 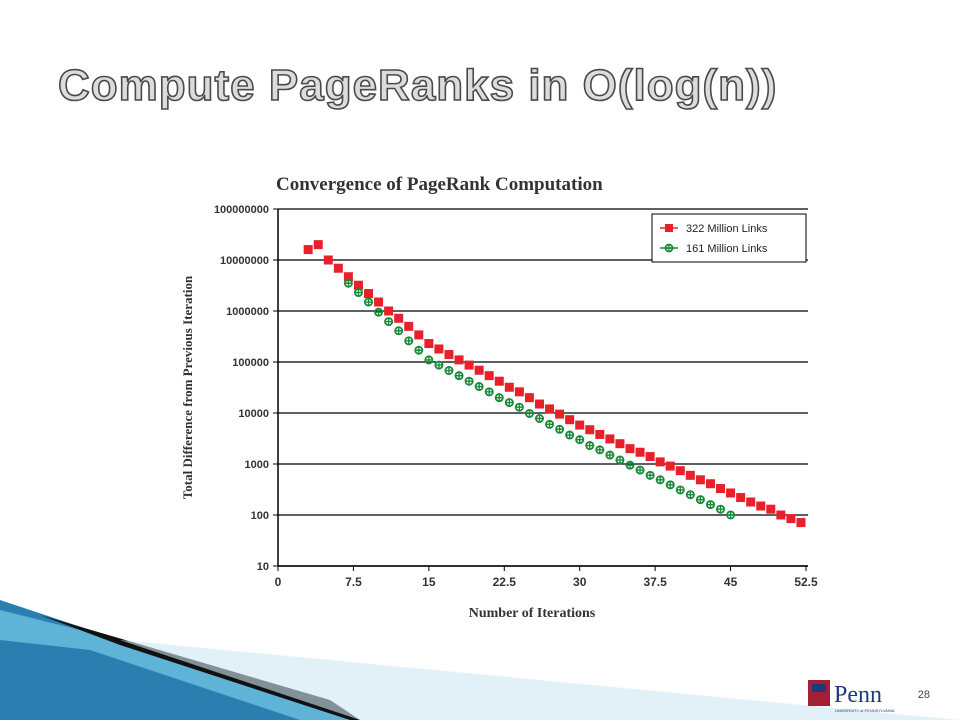 What do you see at coordinates (532, 613) in the screenshot?
I see `x-axis-label: Number of Iterations` at bounding box center [532, 613].